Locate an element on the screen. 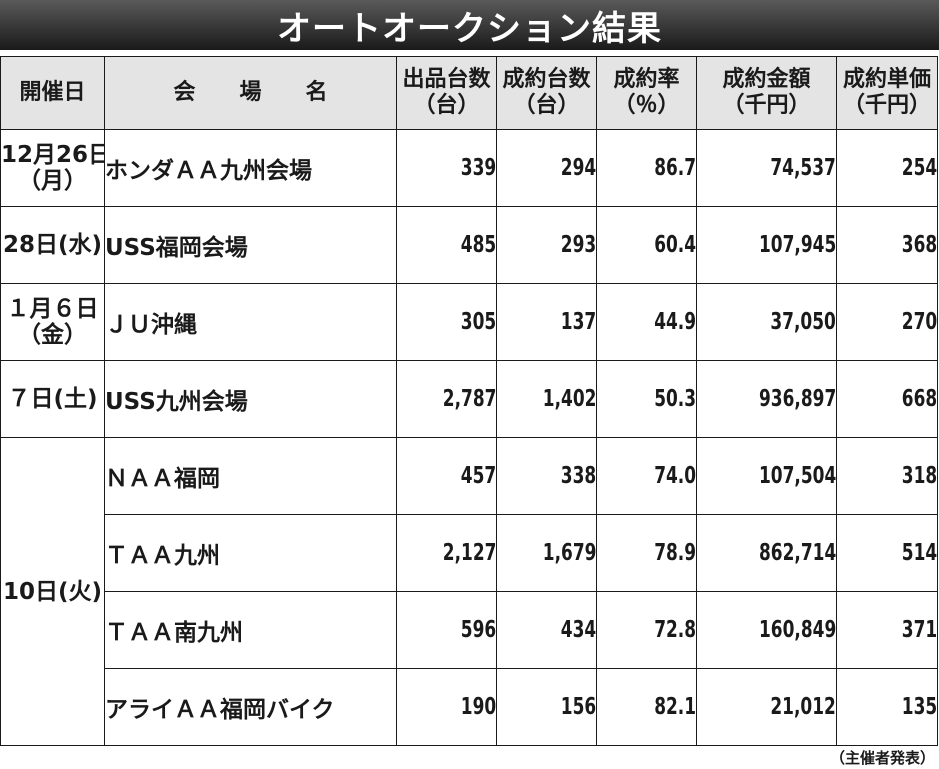 The image size is (939, 769). listed-cell: 485 is located at coordinates (446, 245).